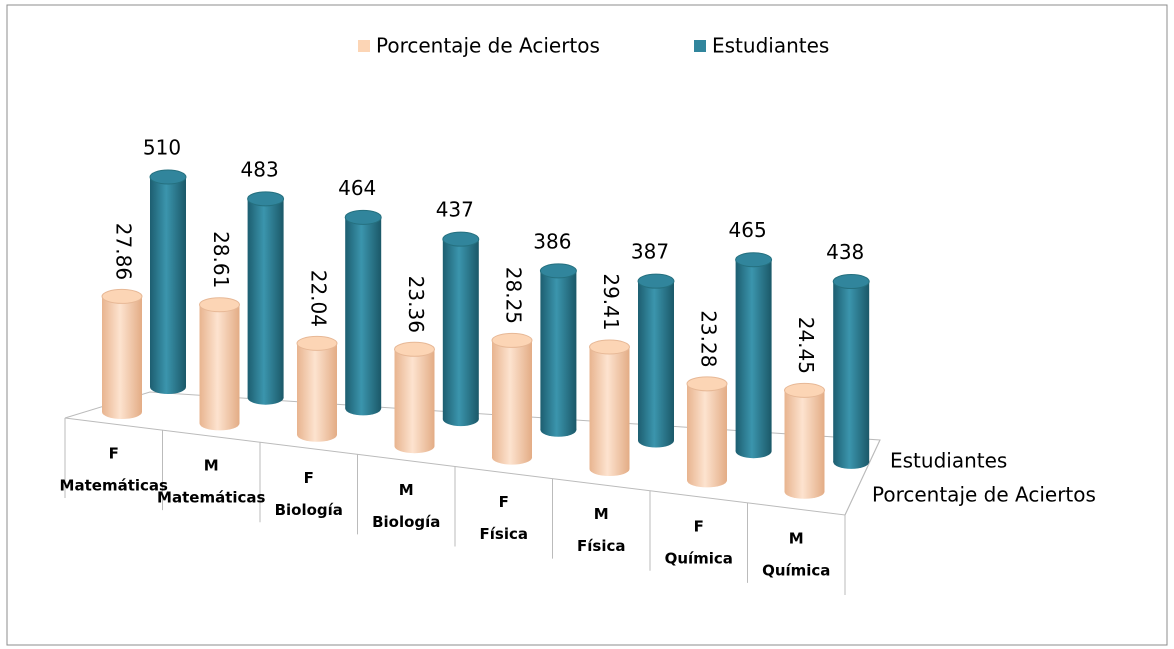 Image resolution: width=1174 pixels, height=649 pixels. What do you see at coordinates (748, 230) in the screenshot?
I see `data-label: 465` at bounding box center [748, 230].